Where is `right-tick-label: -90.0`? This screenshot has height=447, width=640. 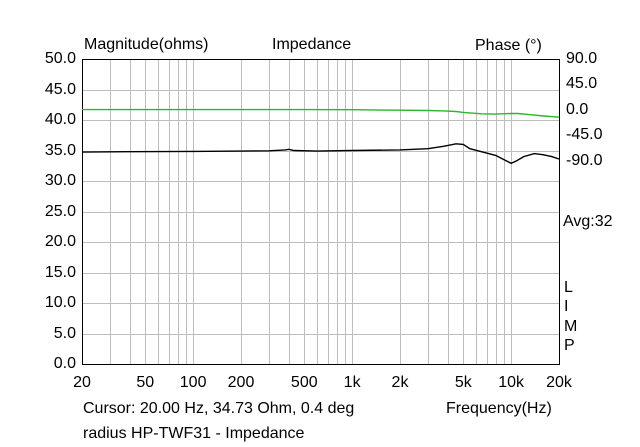 right-tick-label: -90.0 is located at coordinates (584, 160).